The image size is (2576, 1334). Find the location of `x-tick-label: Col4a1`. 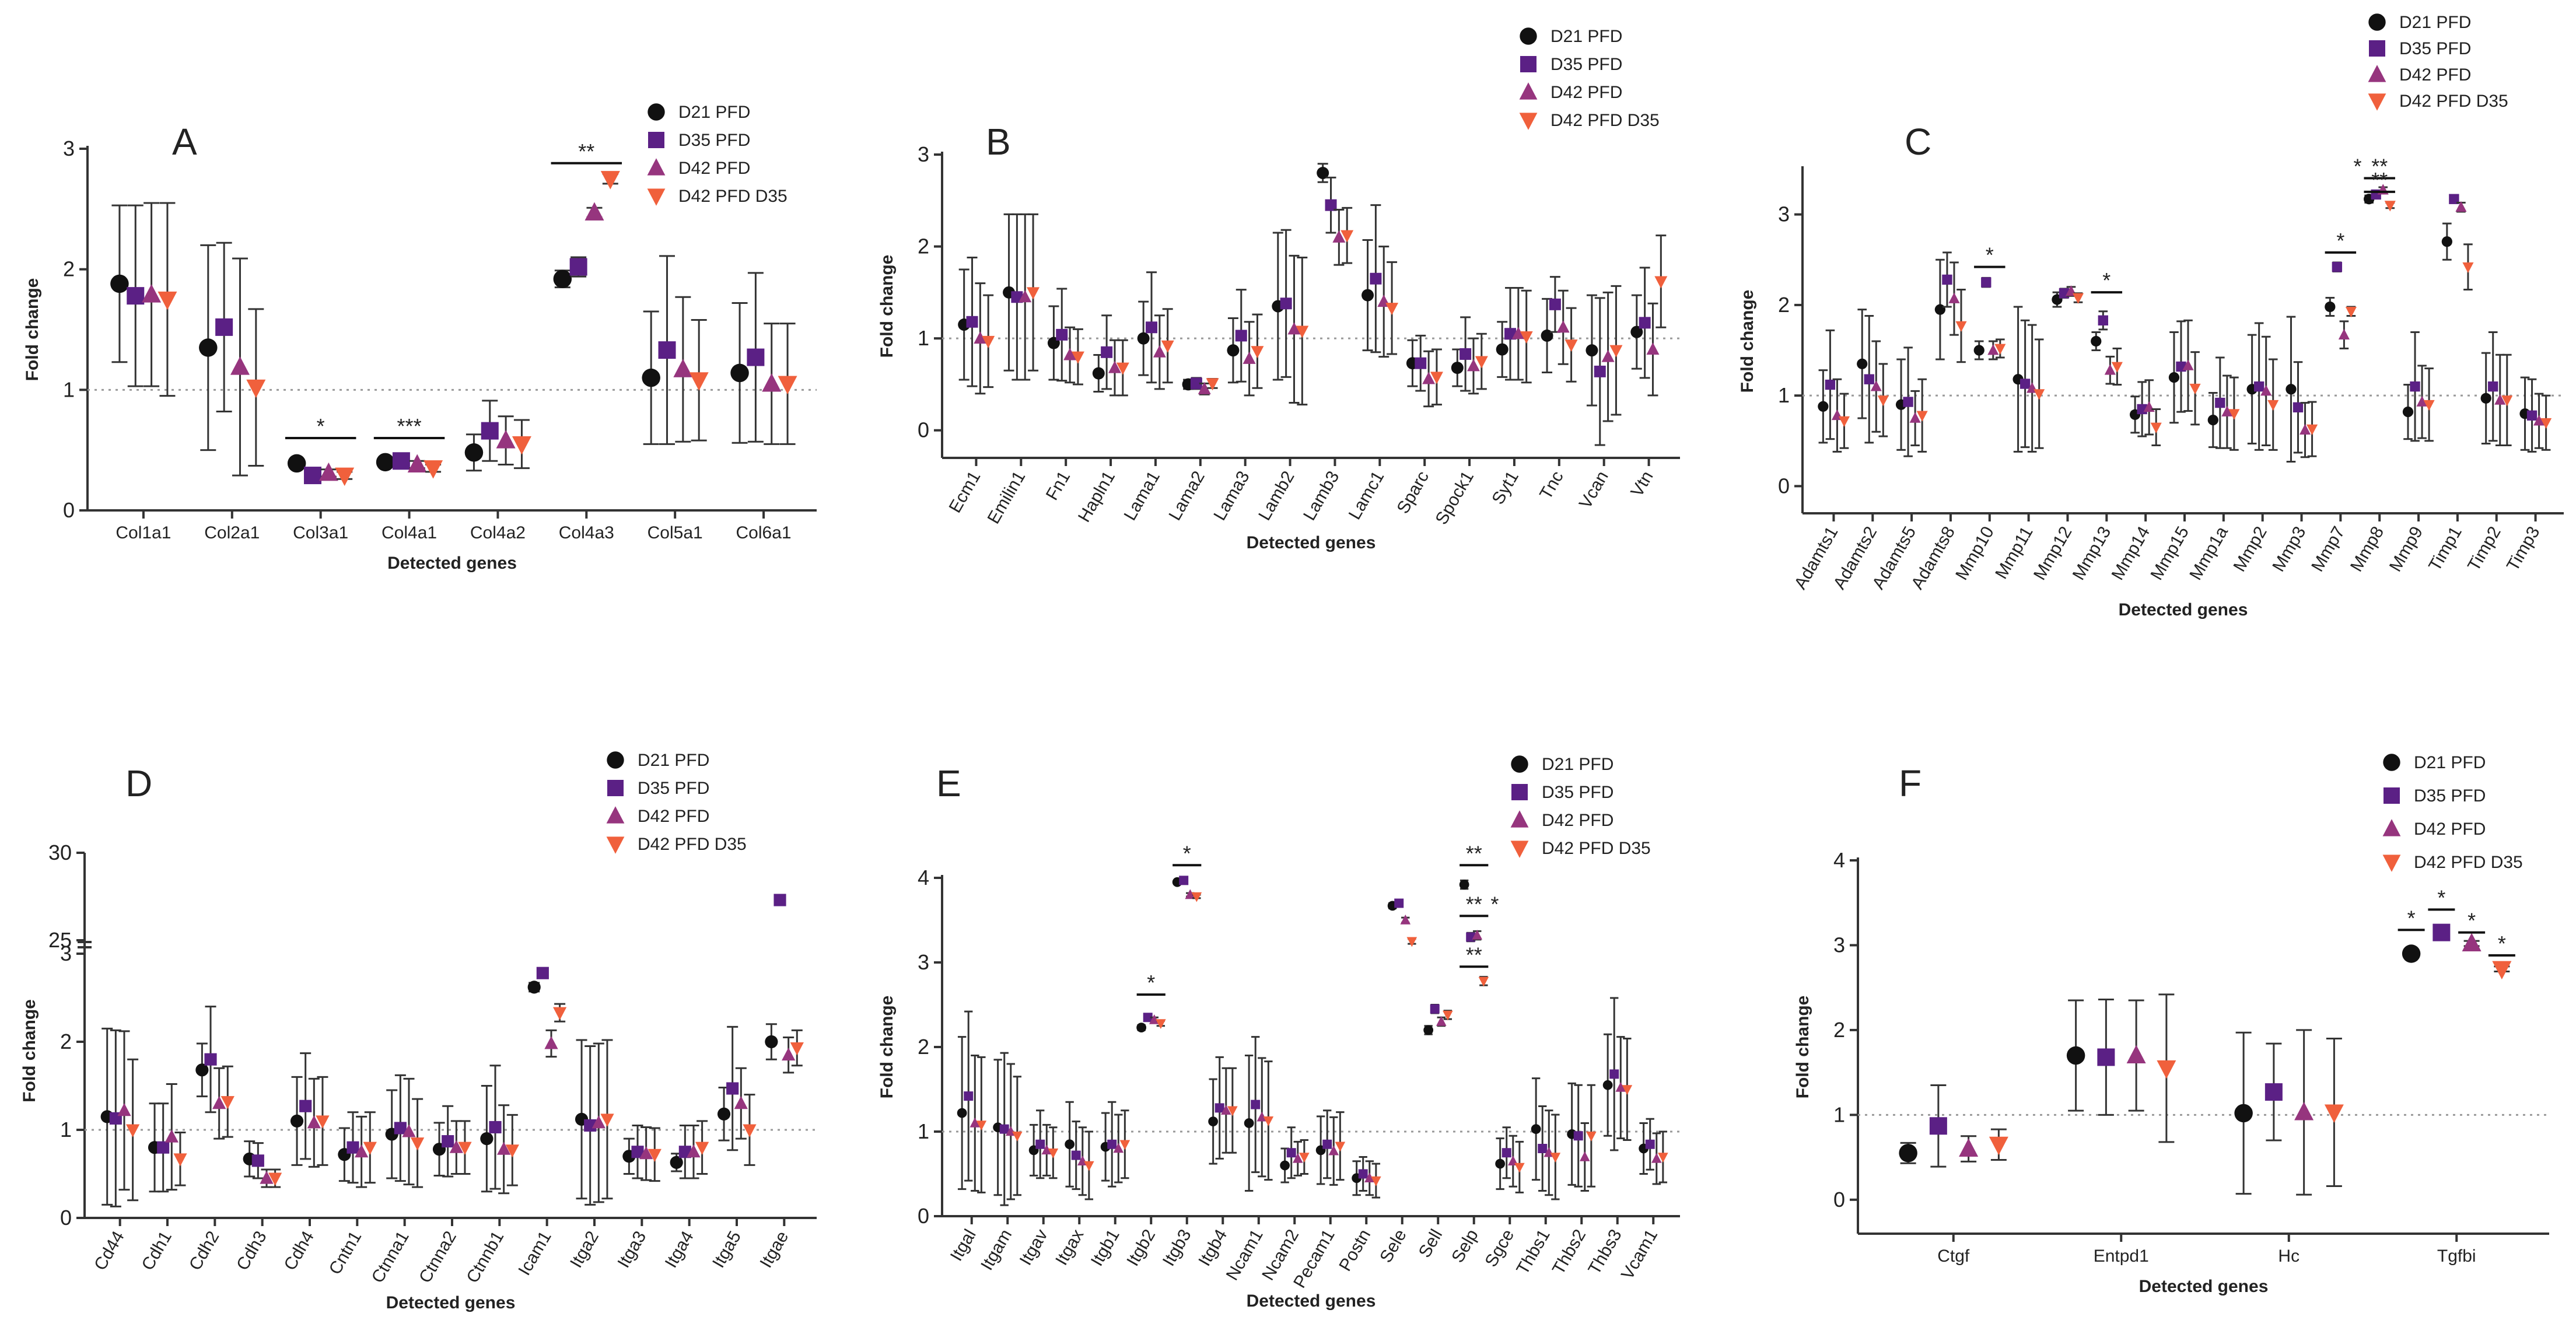

x-tick-label: Col4a1 is located at coordinates (409, 533).